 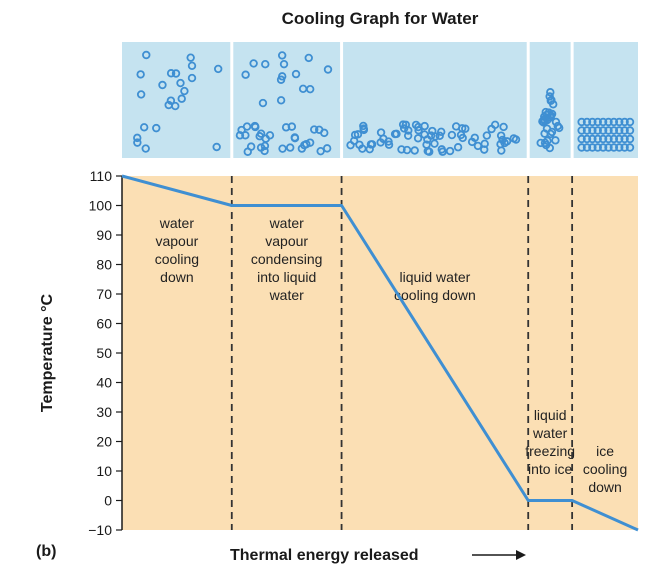 I want to click on y-tick-label: 70, so click(x=104, y=294).